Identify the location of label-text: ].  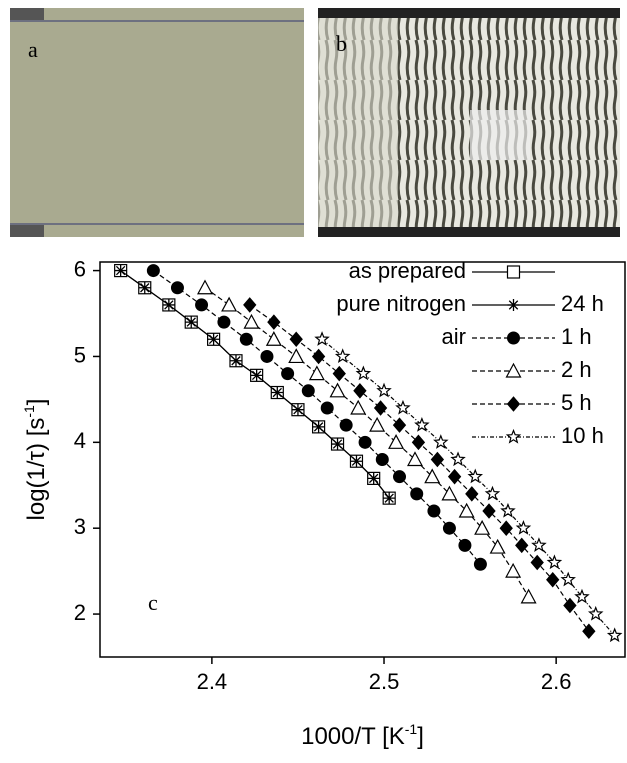
(420, 736).